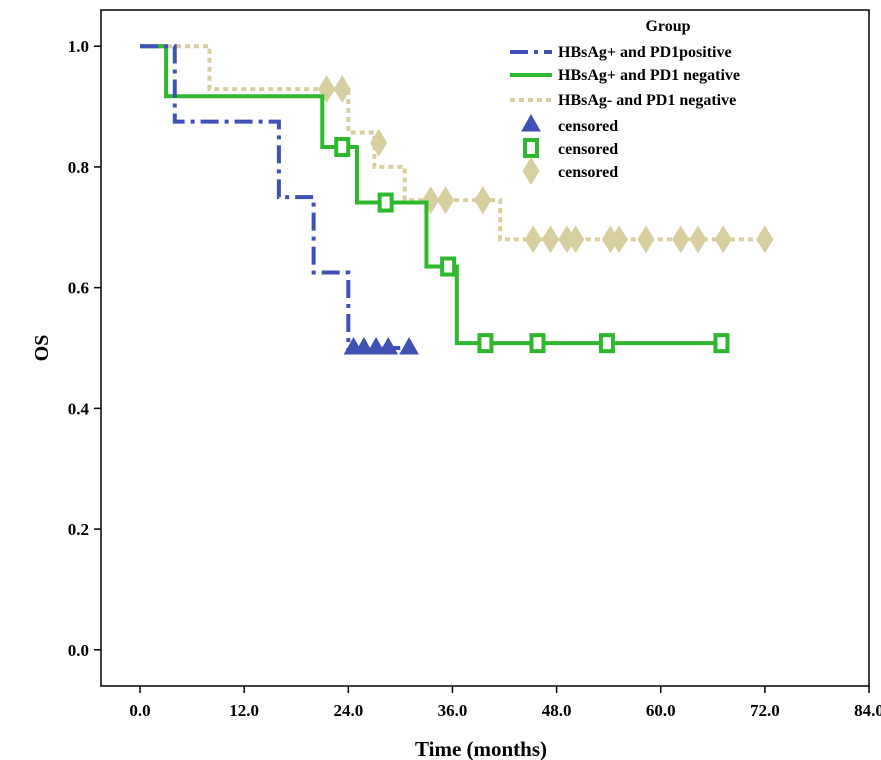  What do you see at coordinates (867, 710) in the screenshot?
I see `x-tick-label: 84.0` at bounding box center [867, 710].